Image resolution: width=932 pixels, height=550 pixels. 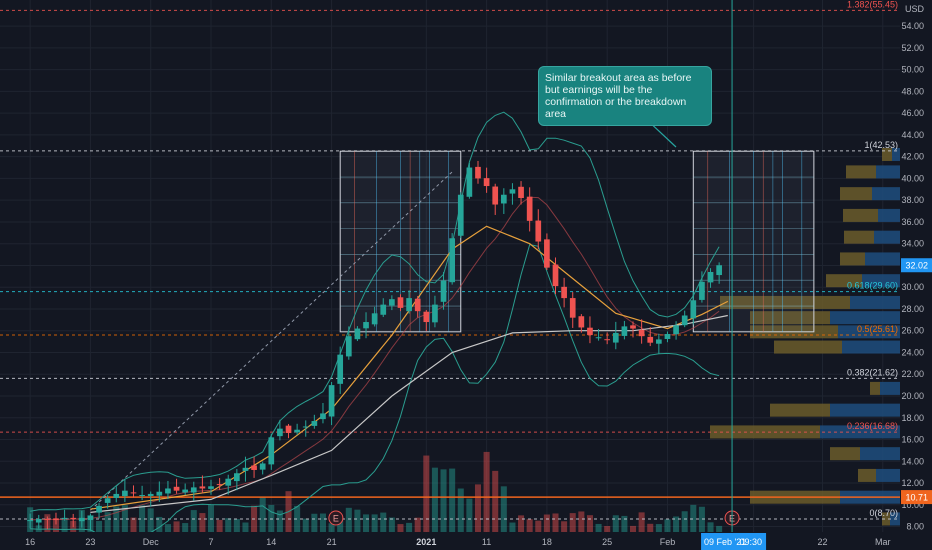 I want to click on fib-level-label: 1.382(55.45), so click(x=872, y=4).